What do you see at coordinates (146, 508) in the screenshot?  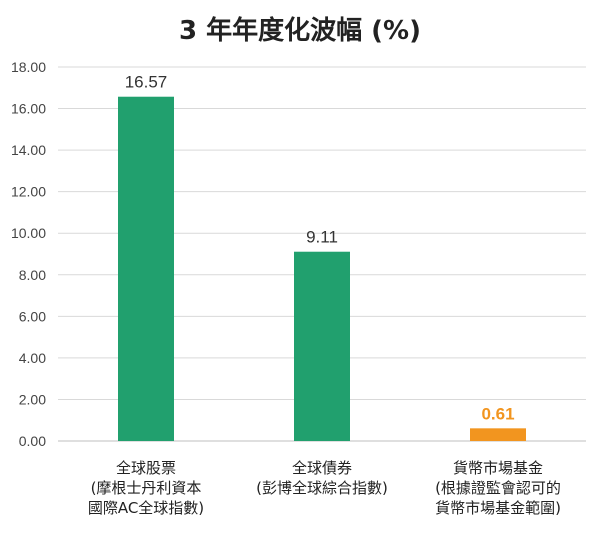 I see `category-label: 國際AC全球指數)` at bounding box center [146, 508].